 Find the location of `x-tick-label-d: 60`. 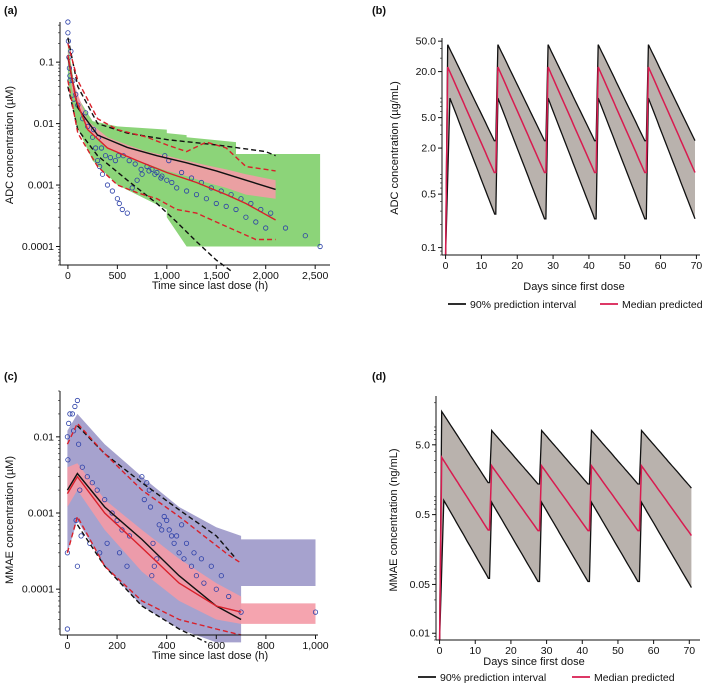

x-tick-label-d: 60 is located at coordinates (654, 651).